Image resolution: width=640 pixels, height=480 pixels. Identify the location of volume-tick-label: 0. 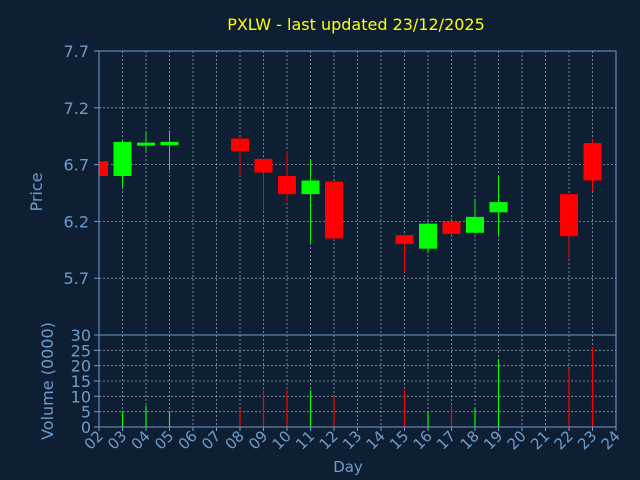
(86, 427).